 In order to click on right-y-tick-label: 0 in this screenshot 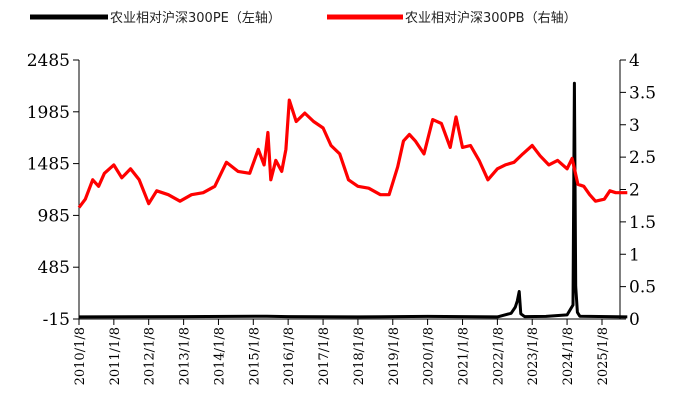, I will do `click(634, 320)`.